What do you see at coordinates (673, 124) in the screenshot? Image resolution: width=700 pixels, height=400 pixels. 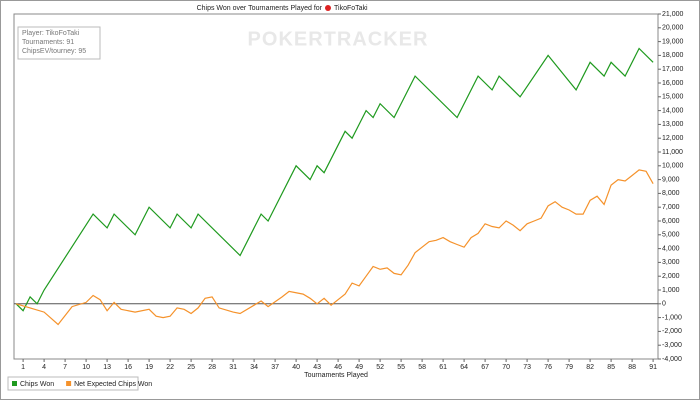 I see `y-tick-label: 13,000` at bounding box center [673, 124].